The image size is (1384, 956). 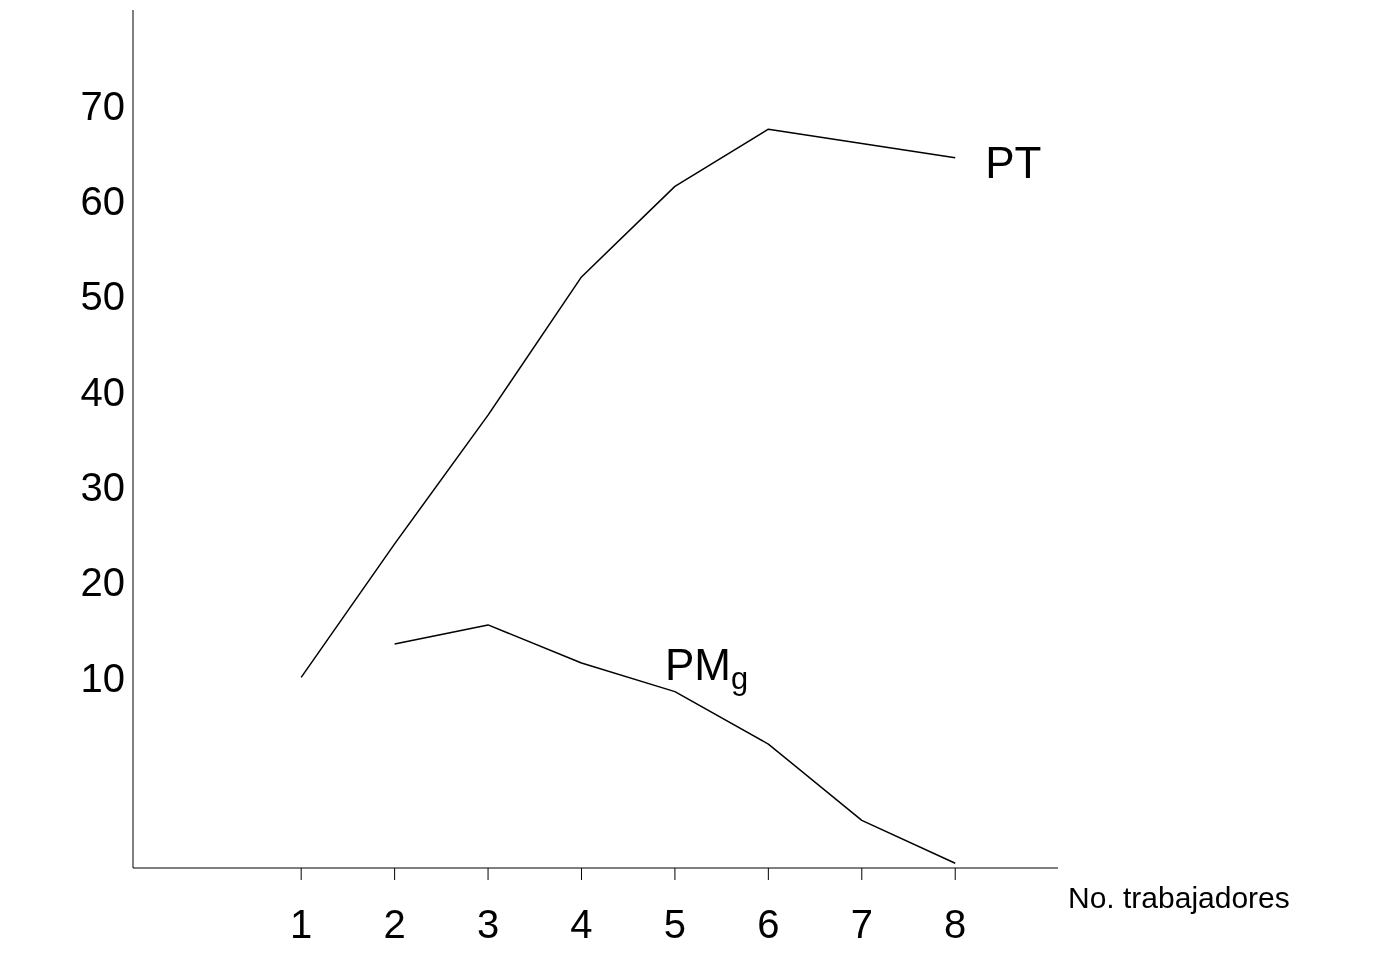 What do you see at coordinates (102, 677) in the screenshot?
I see `y-tick-label: 10` at bounding box center [102, 677].